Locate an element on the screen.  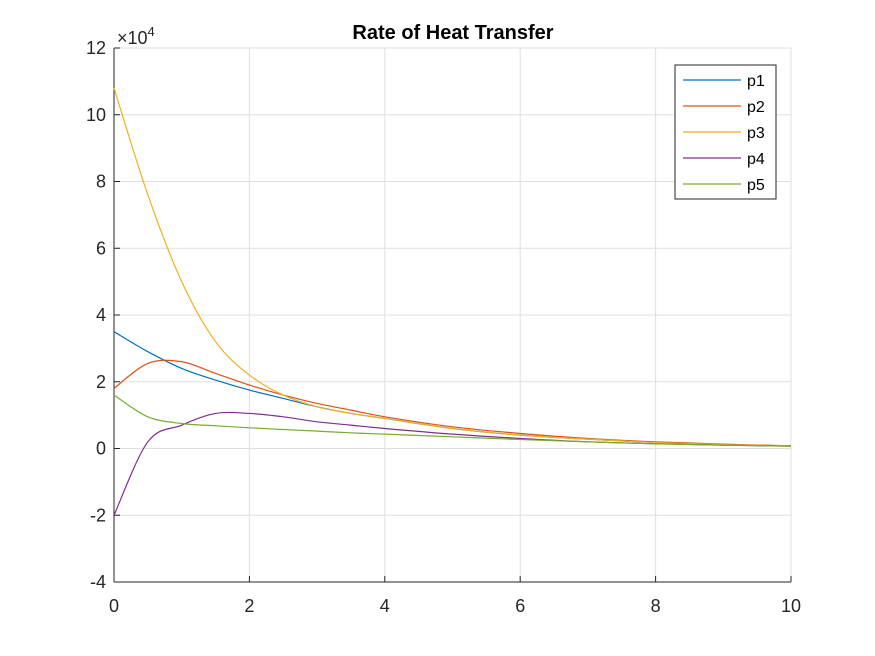
y-tick-label: -4 is located at coordinates (98, 582).